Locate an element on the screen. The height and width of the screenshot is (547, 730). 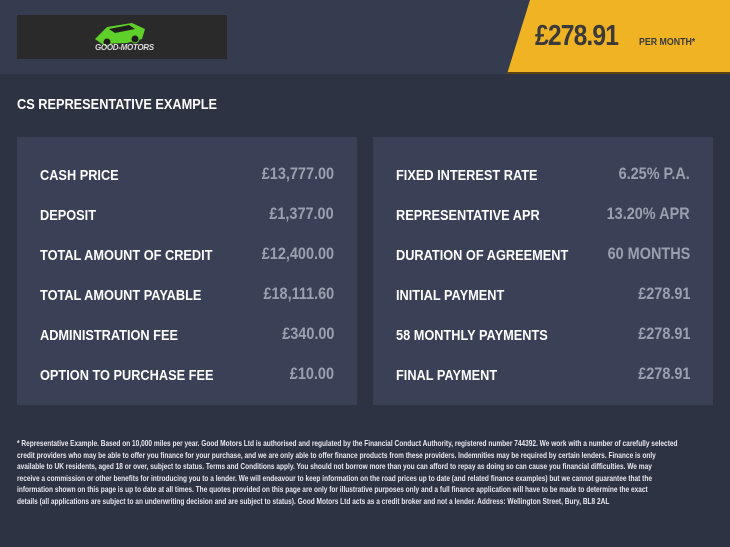
row-label: OPTION TO PURCHASE FEE is located at coordinates (127, 376).